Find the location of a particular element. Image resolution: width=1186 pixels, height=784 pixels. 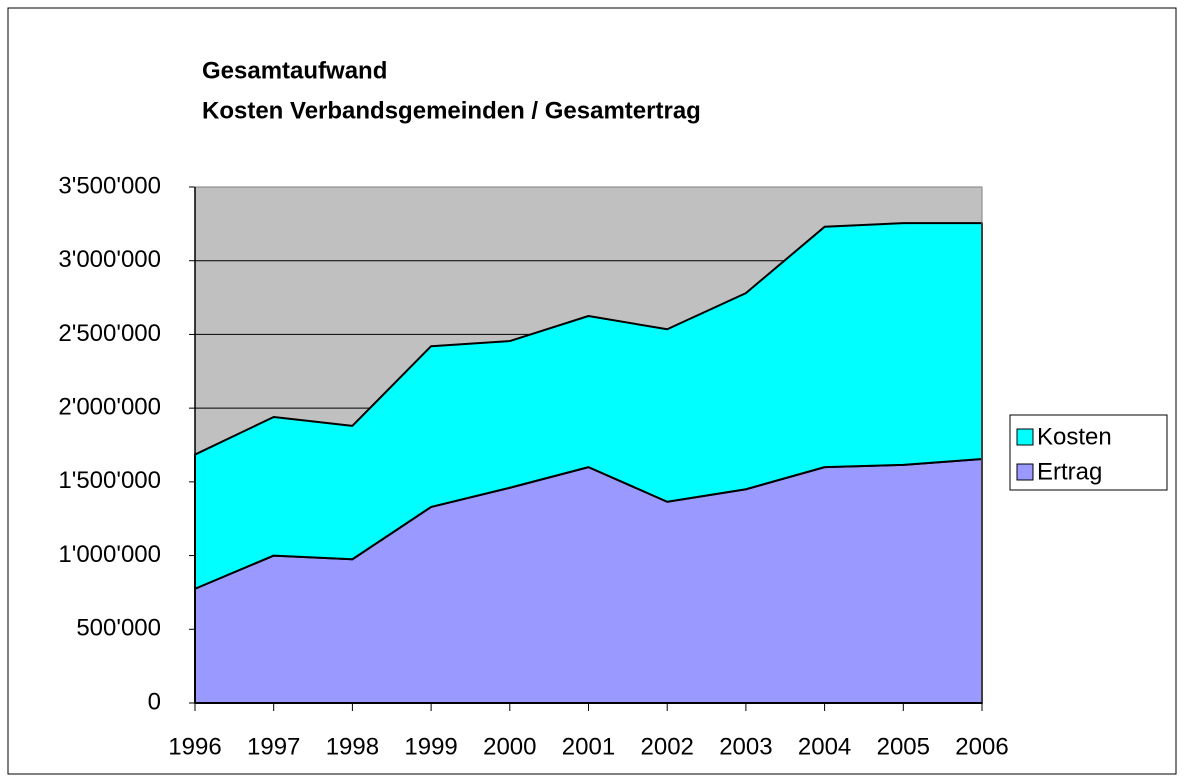

chart-title: Kosten Verbandsgemeinden / Gesamtertrag is located at coordinates (451, 110).